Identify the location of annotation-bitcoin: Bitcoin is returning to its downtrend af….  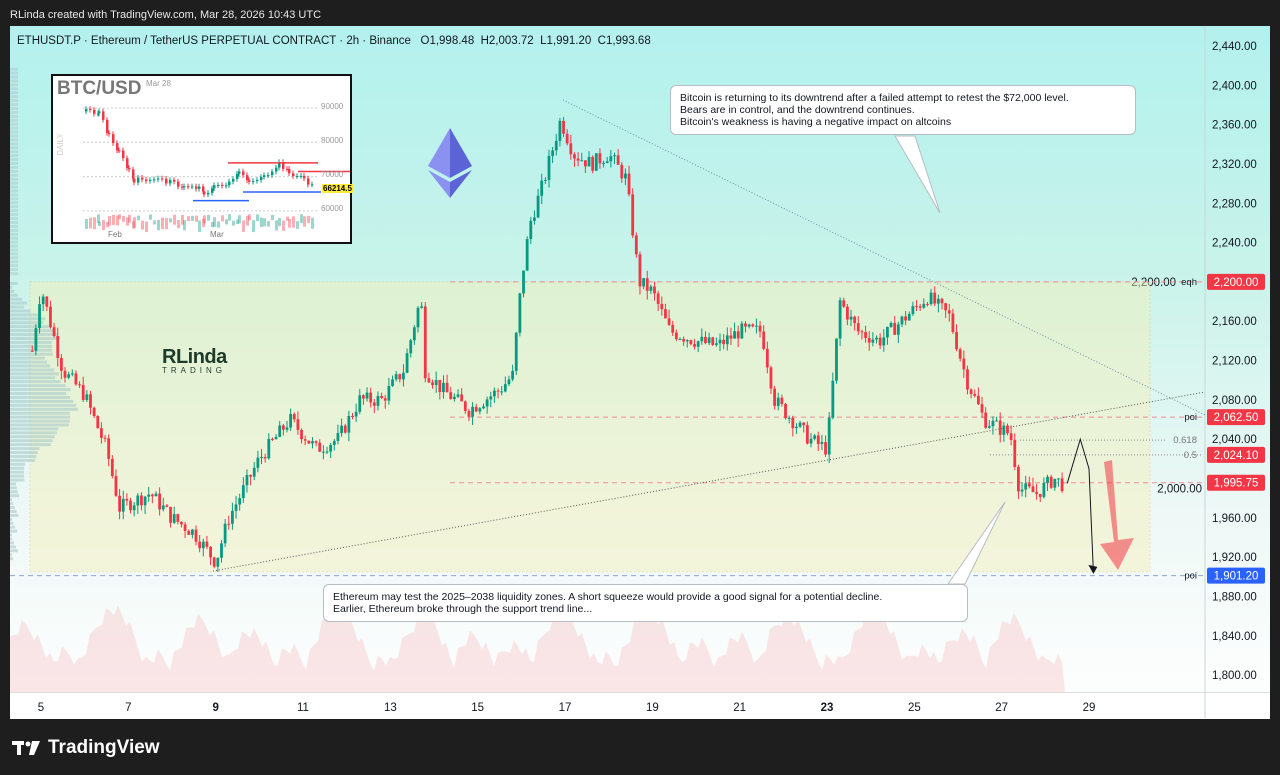
(903, 110).